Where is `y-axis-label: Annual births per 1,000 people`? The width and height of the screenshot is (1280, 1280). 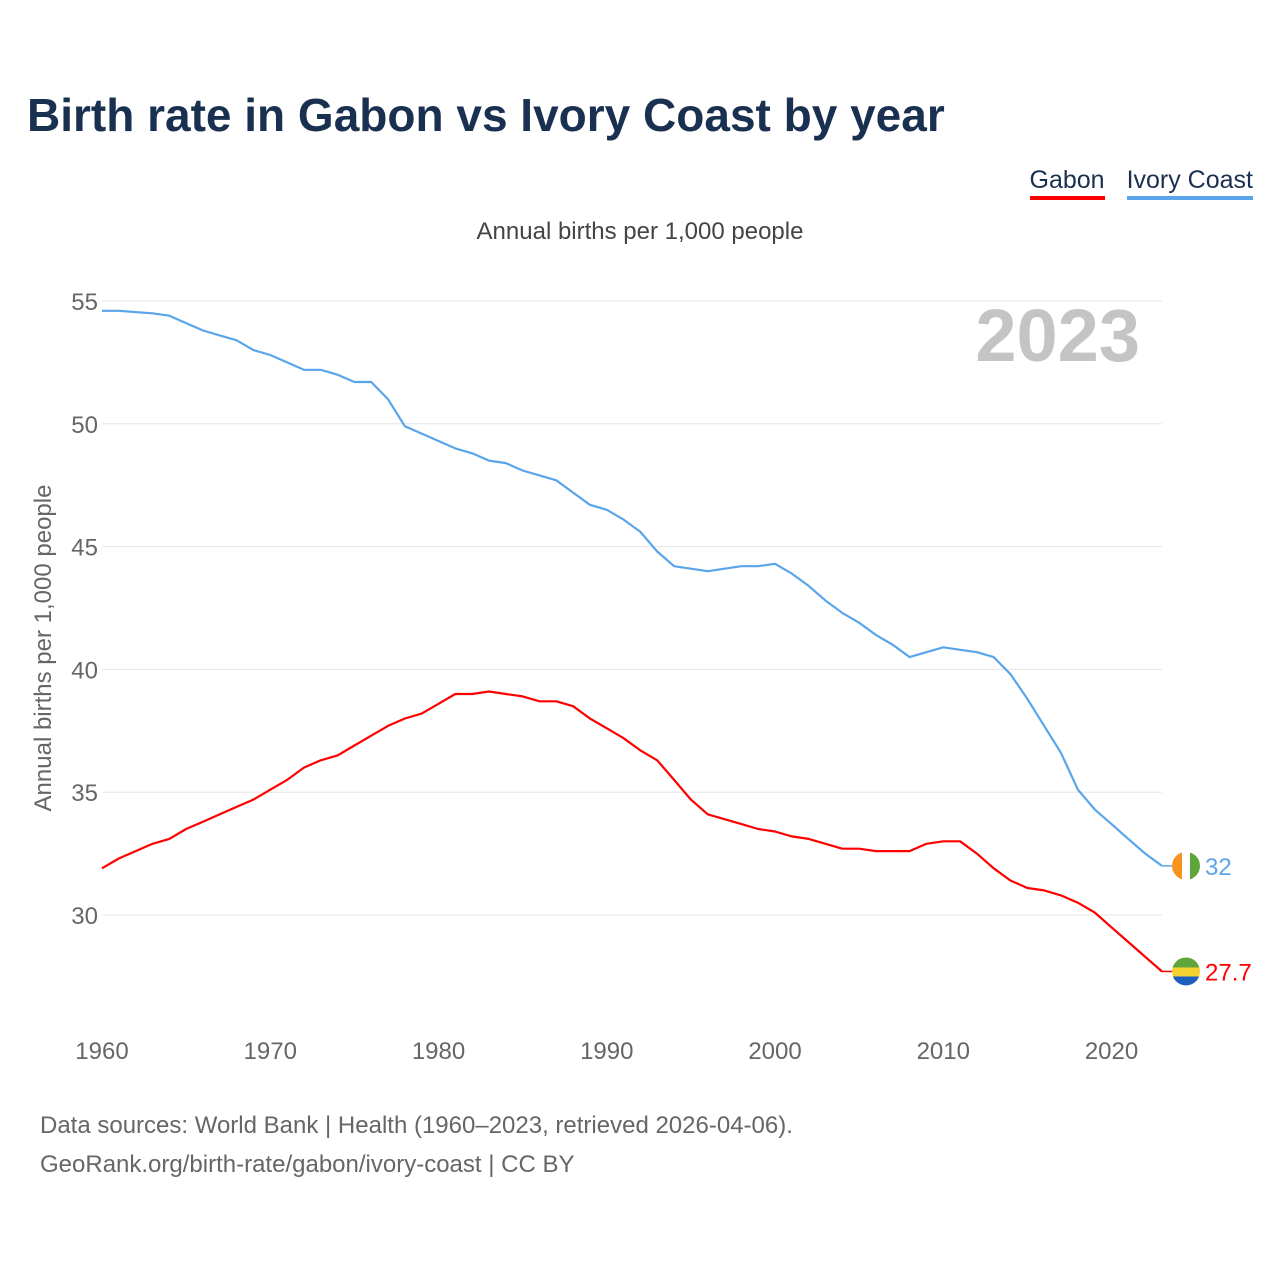 y-axis-label: Annual births per 1,000 people is located at coordinates (43, 648).